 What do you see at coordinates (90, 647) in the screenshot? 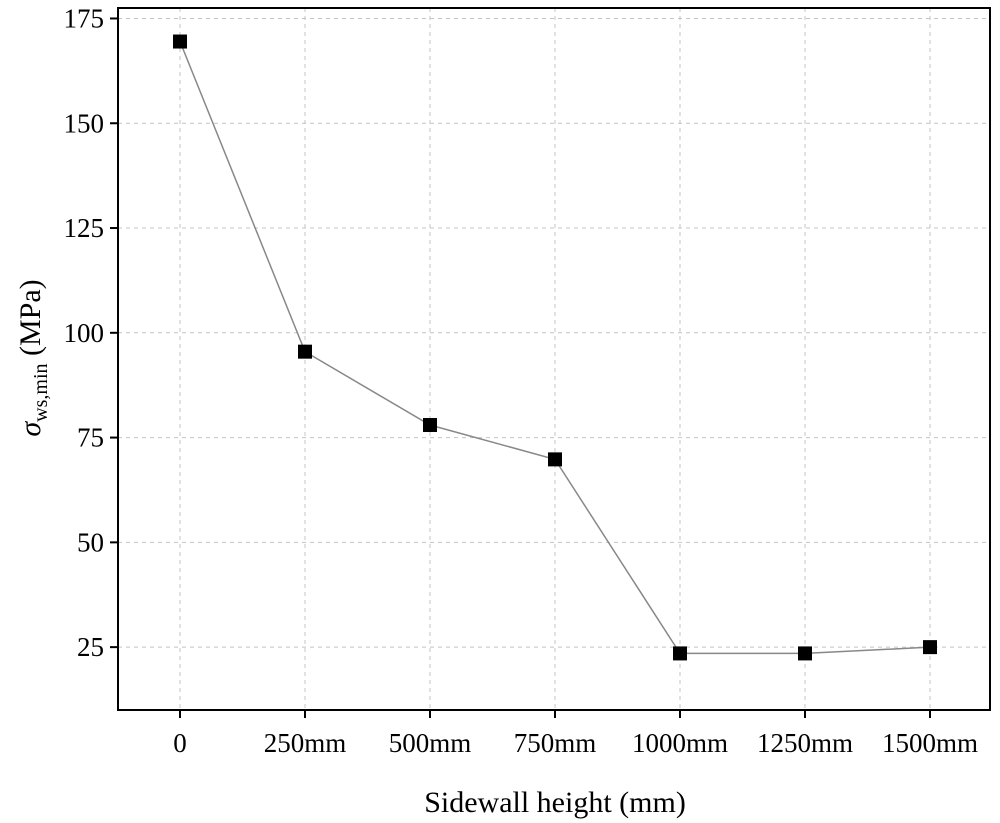
I see `y-tick-label-0: 25` at bounding box center [90, 647].